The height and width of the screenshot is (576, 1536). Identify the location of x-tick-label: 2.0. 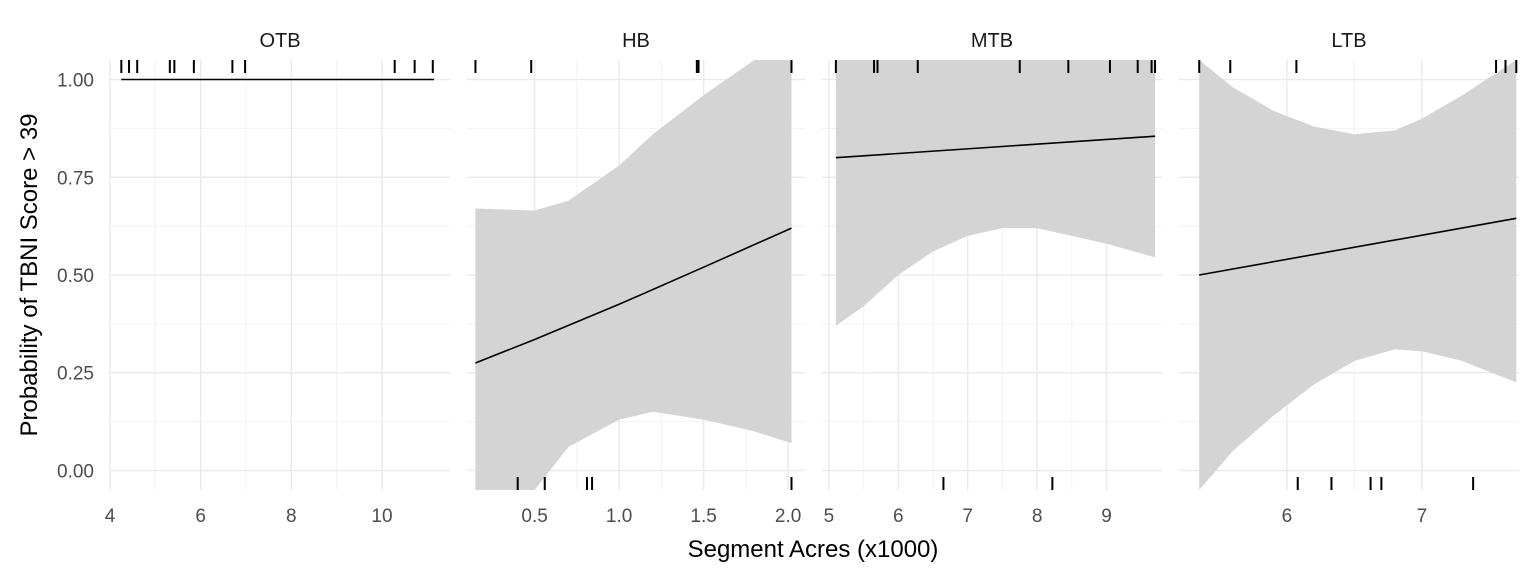
(788, 516).